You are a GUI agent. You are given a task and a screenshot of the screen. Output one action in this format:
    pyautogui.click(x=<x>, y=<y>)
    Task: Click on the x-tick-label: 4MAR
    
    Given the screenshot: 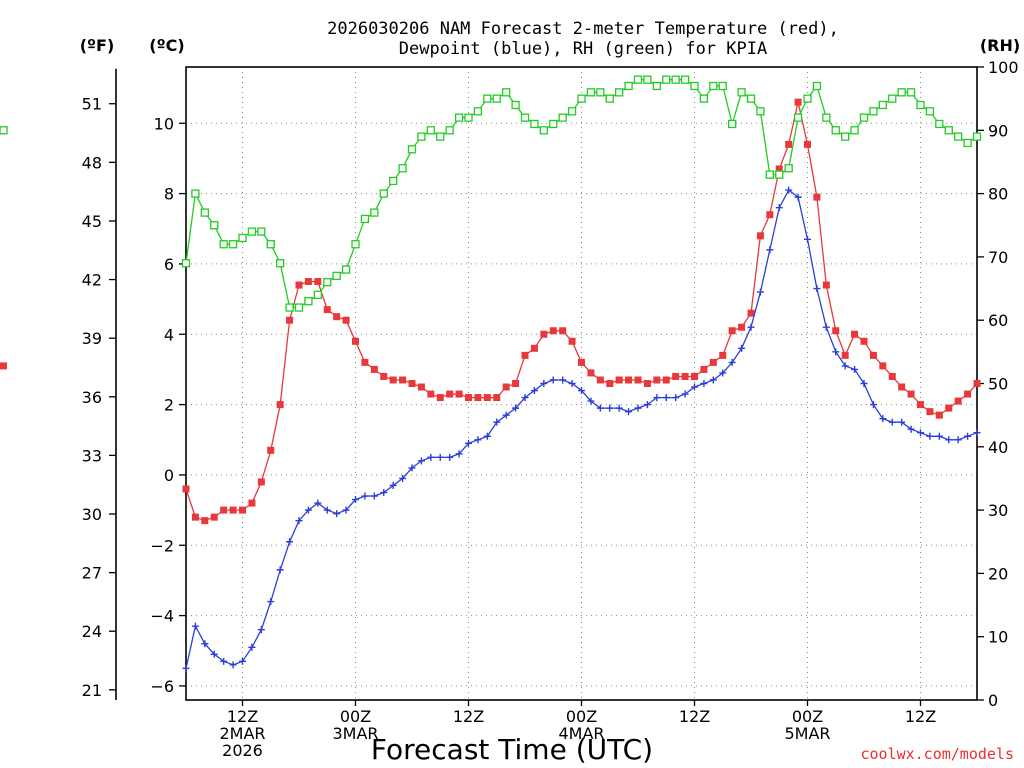 What is the action you would take?
    pyautogui.click(x=581, y=733)
    